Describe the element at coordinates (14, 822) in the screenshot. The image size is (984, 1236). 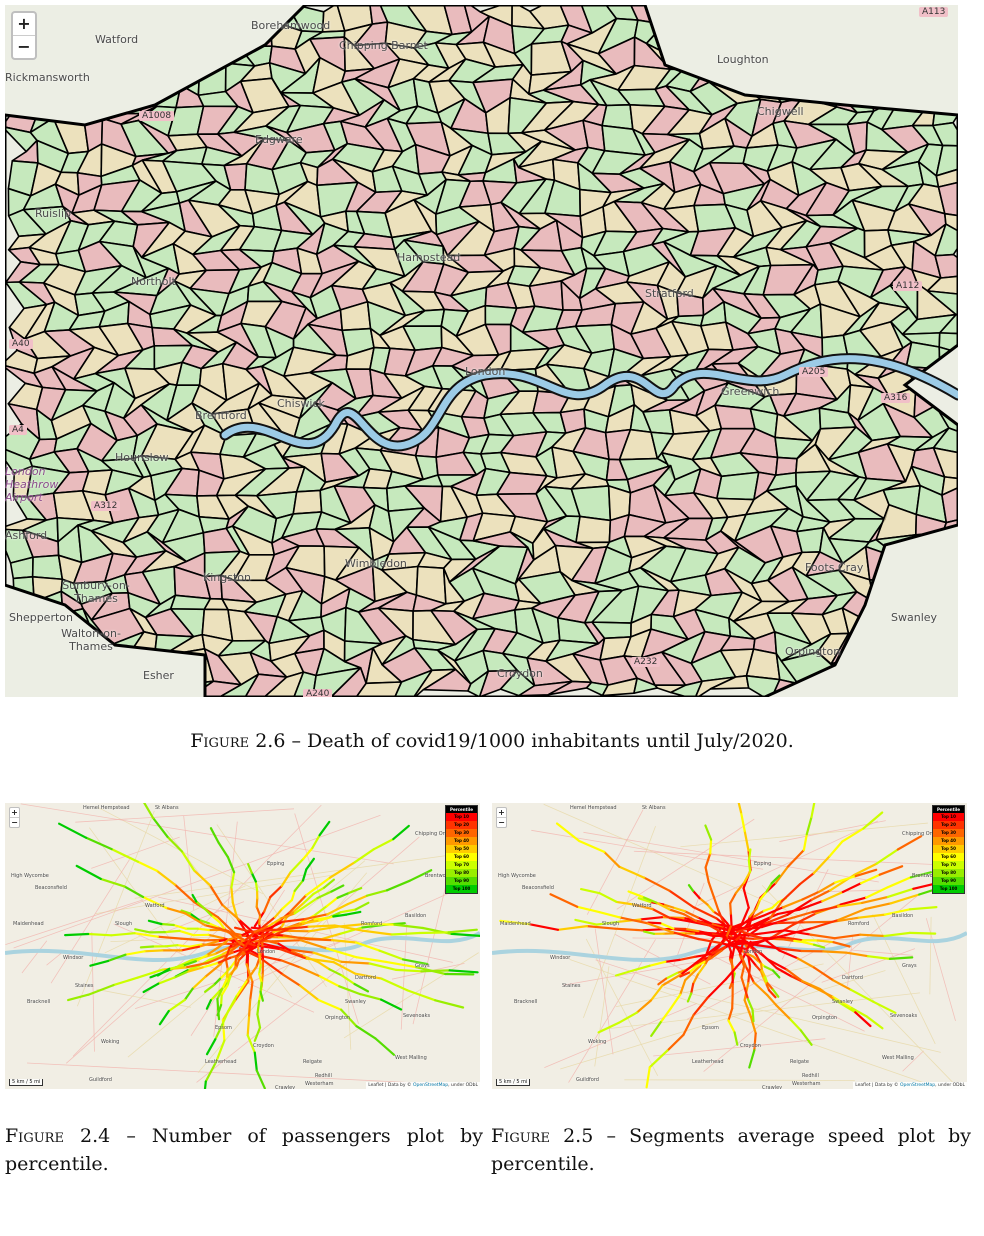
I see `zoom-out-button: −` at that location.